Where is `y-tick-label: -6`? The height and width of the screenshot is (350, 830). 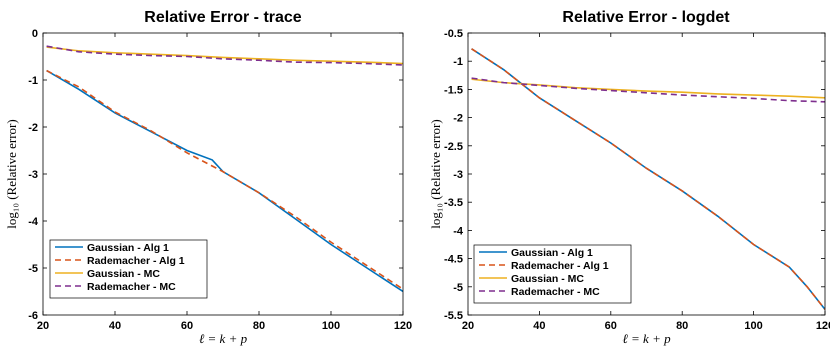 y-tick-label: -6 is located at coordinates (33, 316).